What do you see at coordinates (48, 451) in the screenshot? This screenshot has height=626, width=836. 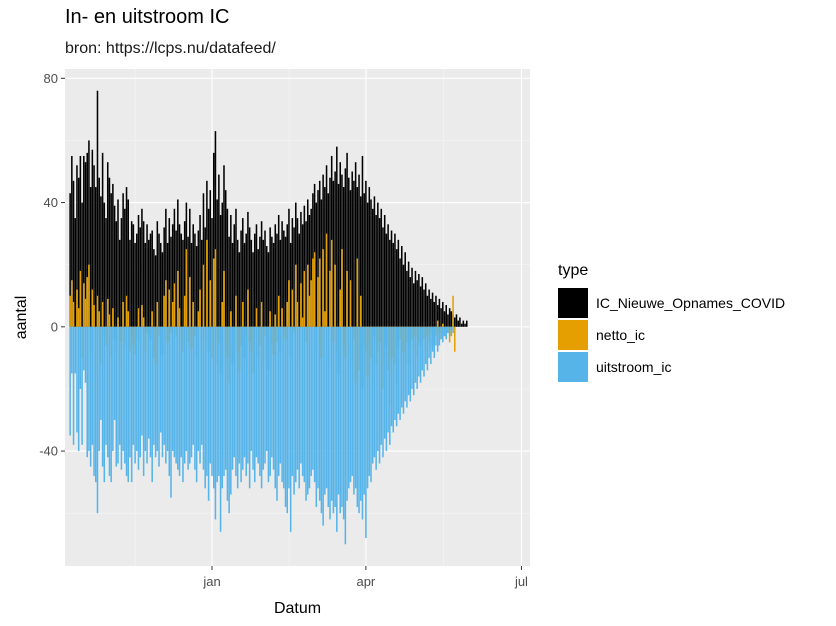 I see `y-tick-label: -40` at bounding box center [48, 451].